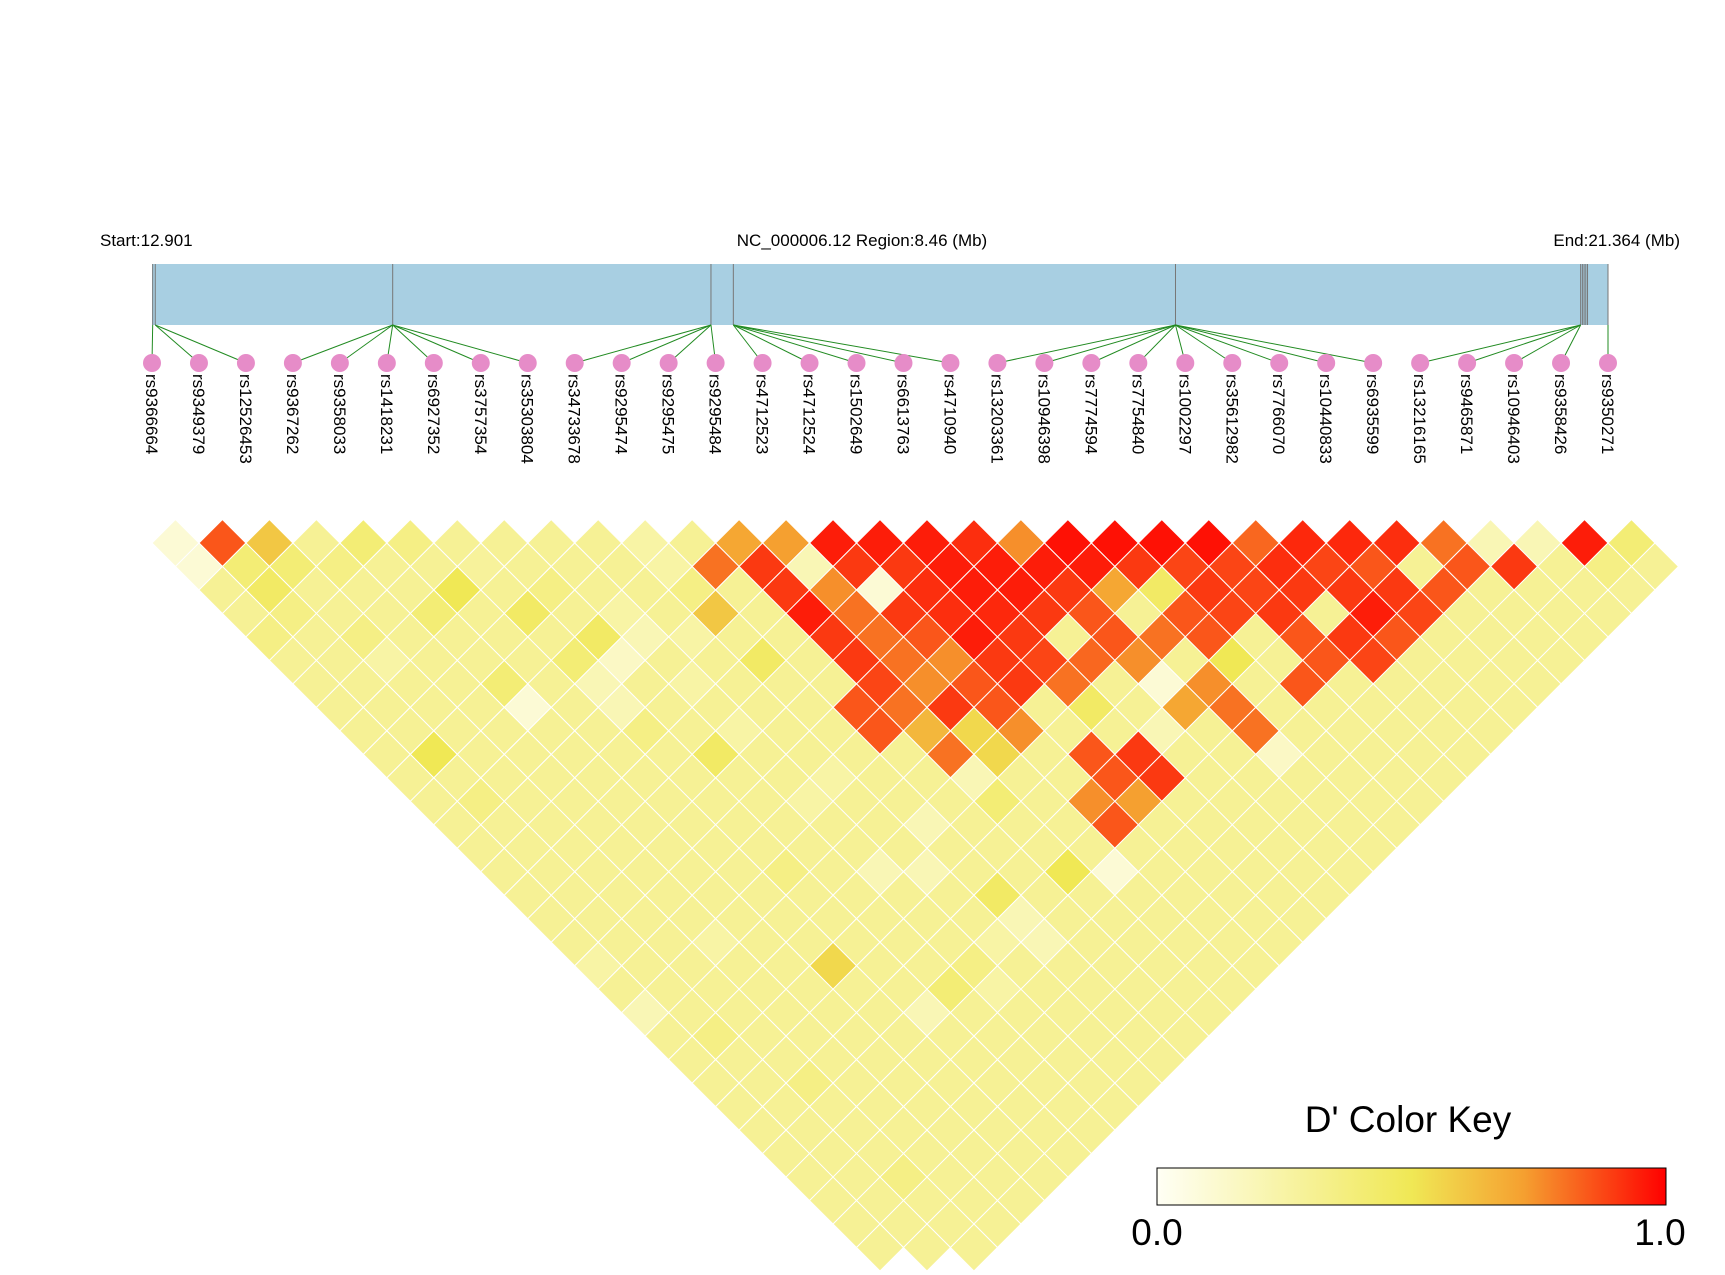 The height and width of the screenshot is (1275, 1725). Describe the element at coordinates (1607, 414) in the screenshot. I see `snp-label-rs9350271: rs9350271` at that location.